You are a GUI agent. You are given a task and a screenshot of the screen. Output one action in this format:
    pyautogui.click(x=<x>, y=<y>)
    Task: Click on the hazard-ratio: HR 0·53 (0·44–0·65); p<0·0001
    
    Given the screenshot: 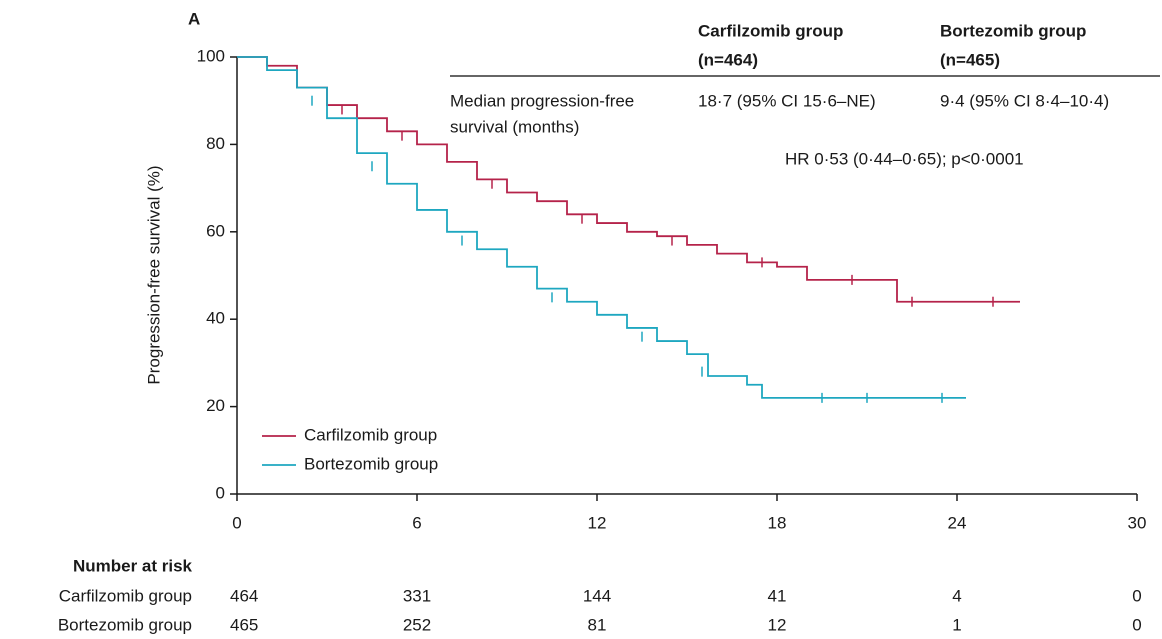 What is the action you would take?
    pyautogui.click(x=904, y=158)
    